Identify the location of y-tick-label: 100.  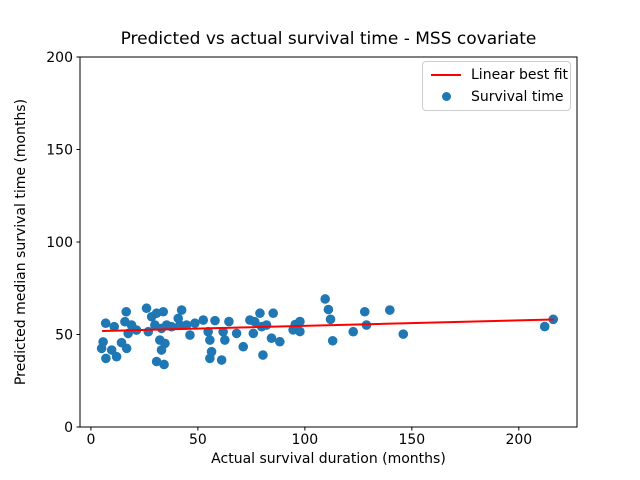
(59, 243).